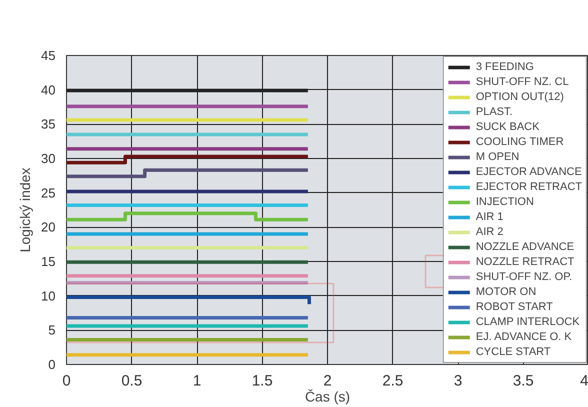 The width and height of the screenshot is (588, 407). I want to click on legend-label: OPTION OUT(12), so click(520, 97).